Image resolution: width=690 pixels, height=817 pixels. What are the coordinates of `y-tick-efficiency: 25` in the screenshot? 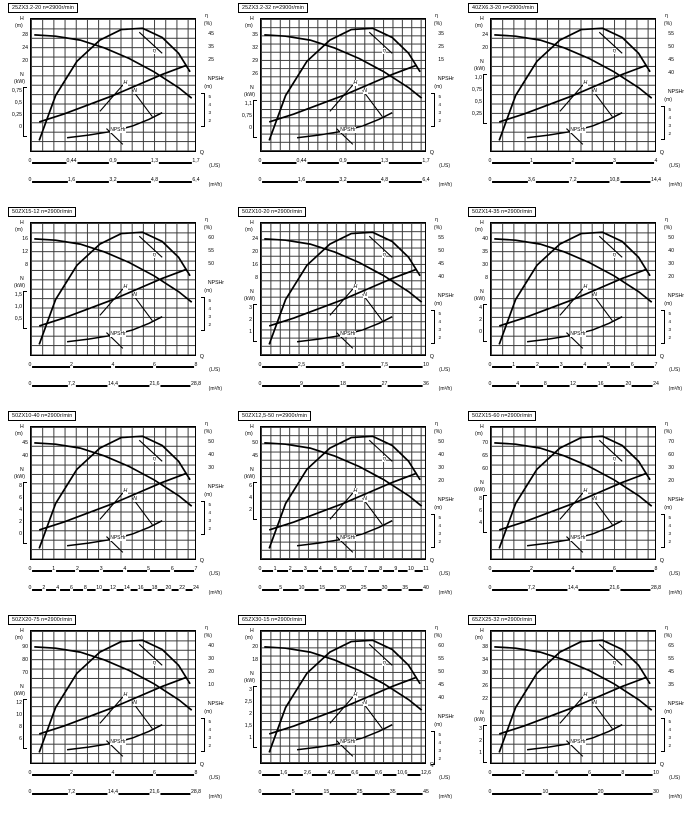 It's located at (441, 47).